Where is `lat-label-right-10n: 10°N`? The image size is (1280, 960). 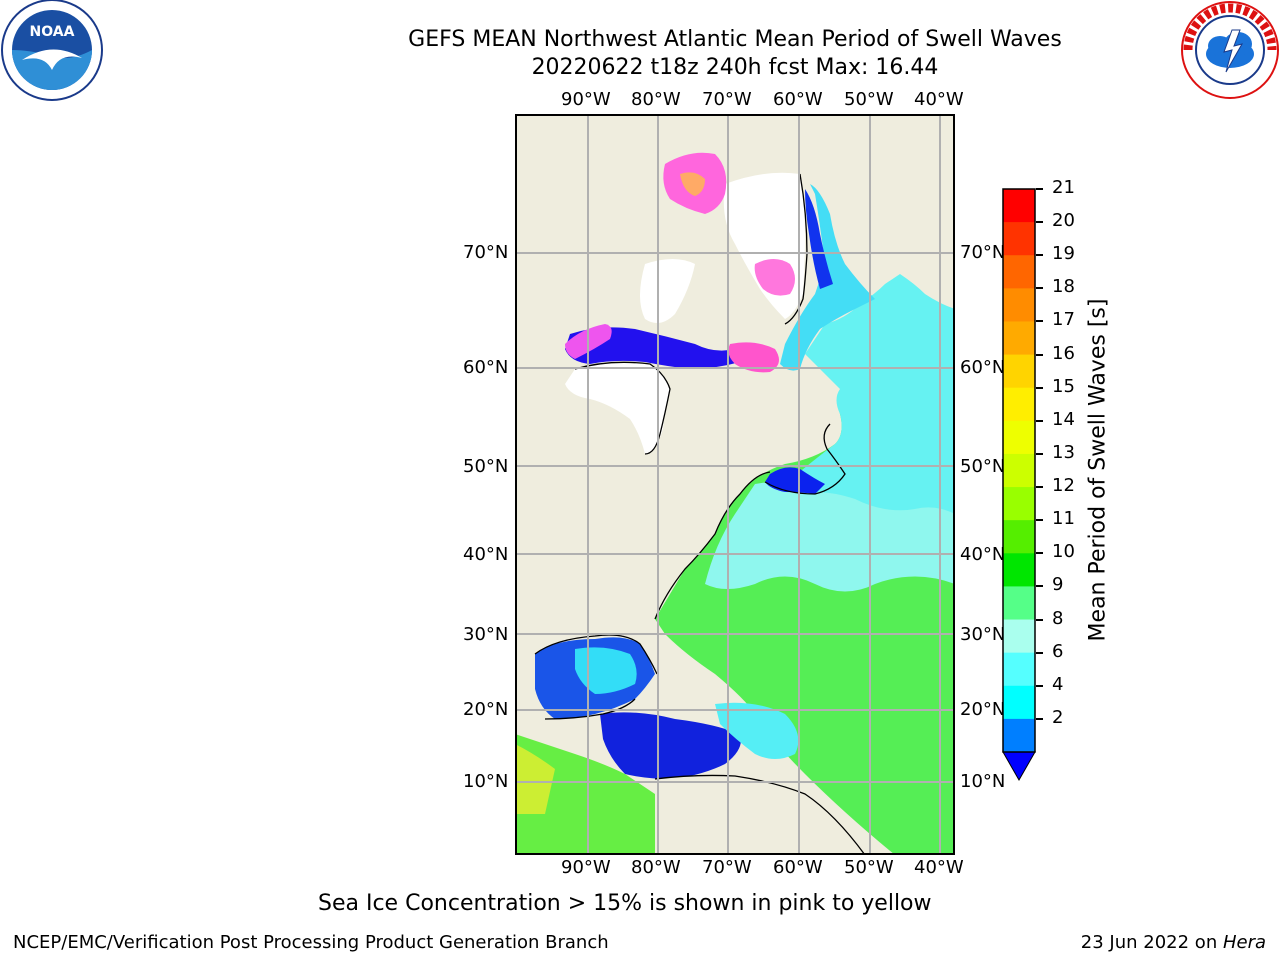
lat-label-right-10n: 10°N is located at coordinates (983, 781).